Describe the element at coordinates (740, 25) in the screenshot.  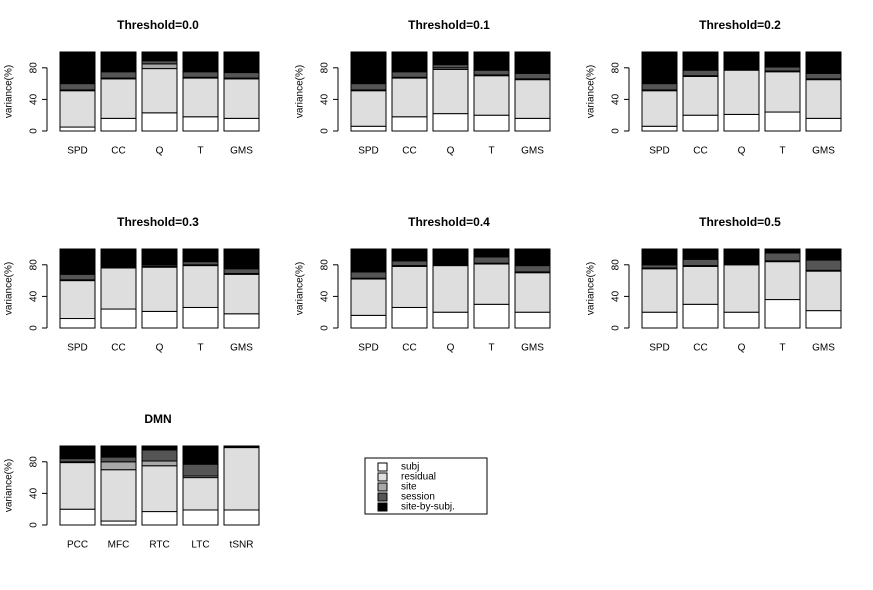
I see `chart-title: Threshold=0.2` at that location.